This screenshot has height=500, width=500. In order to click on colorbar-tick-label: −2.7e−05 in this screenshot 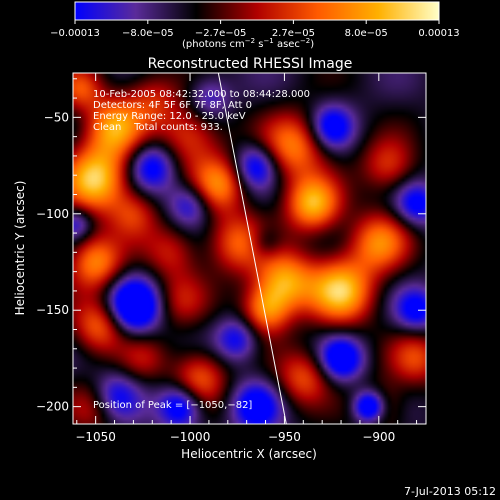, I will do `click(221, 33)`.